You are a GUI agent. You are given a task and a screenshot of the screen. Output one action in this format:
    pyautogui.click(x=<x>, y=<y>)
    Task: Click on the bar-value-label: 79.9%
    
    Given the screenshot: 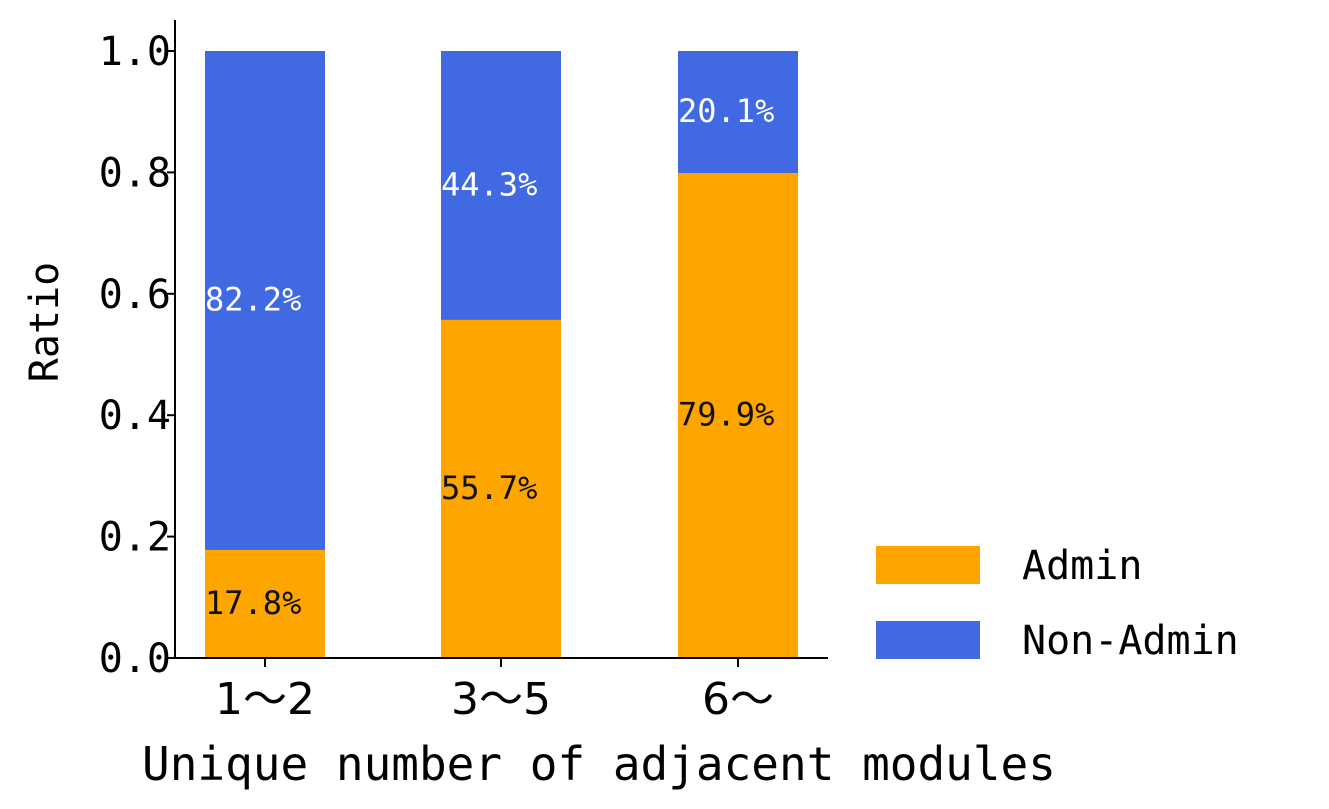 What is the action you would take?
    pyautogui.click(x=726, y=415)
    